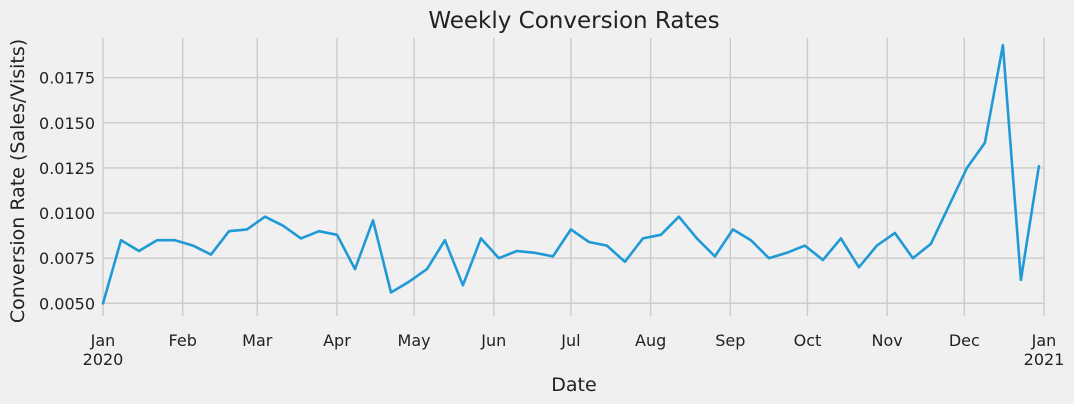 The width and height of the screenshot is (1074, 404). What do you see at coordinates (730, 340) in the screenshot?
I see `x-tick-label: Sep` at bounding box center [730, 340].